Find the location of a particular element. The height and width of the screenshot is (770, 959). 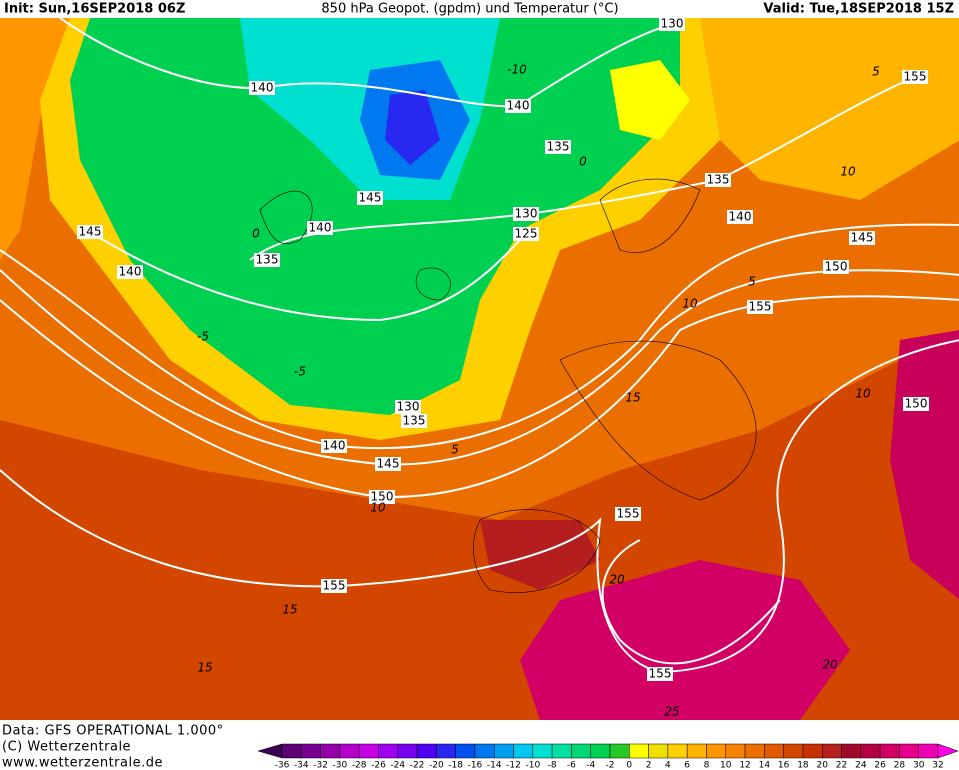

colorbar-tick-label: -26 is located at coordinates (378, 765).